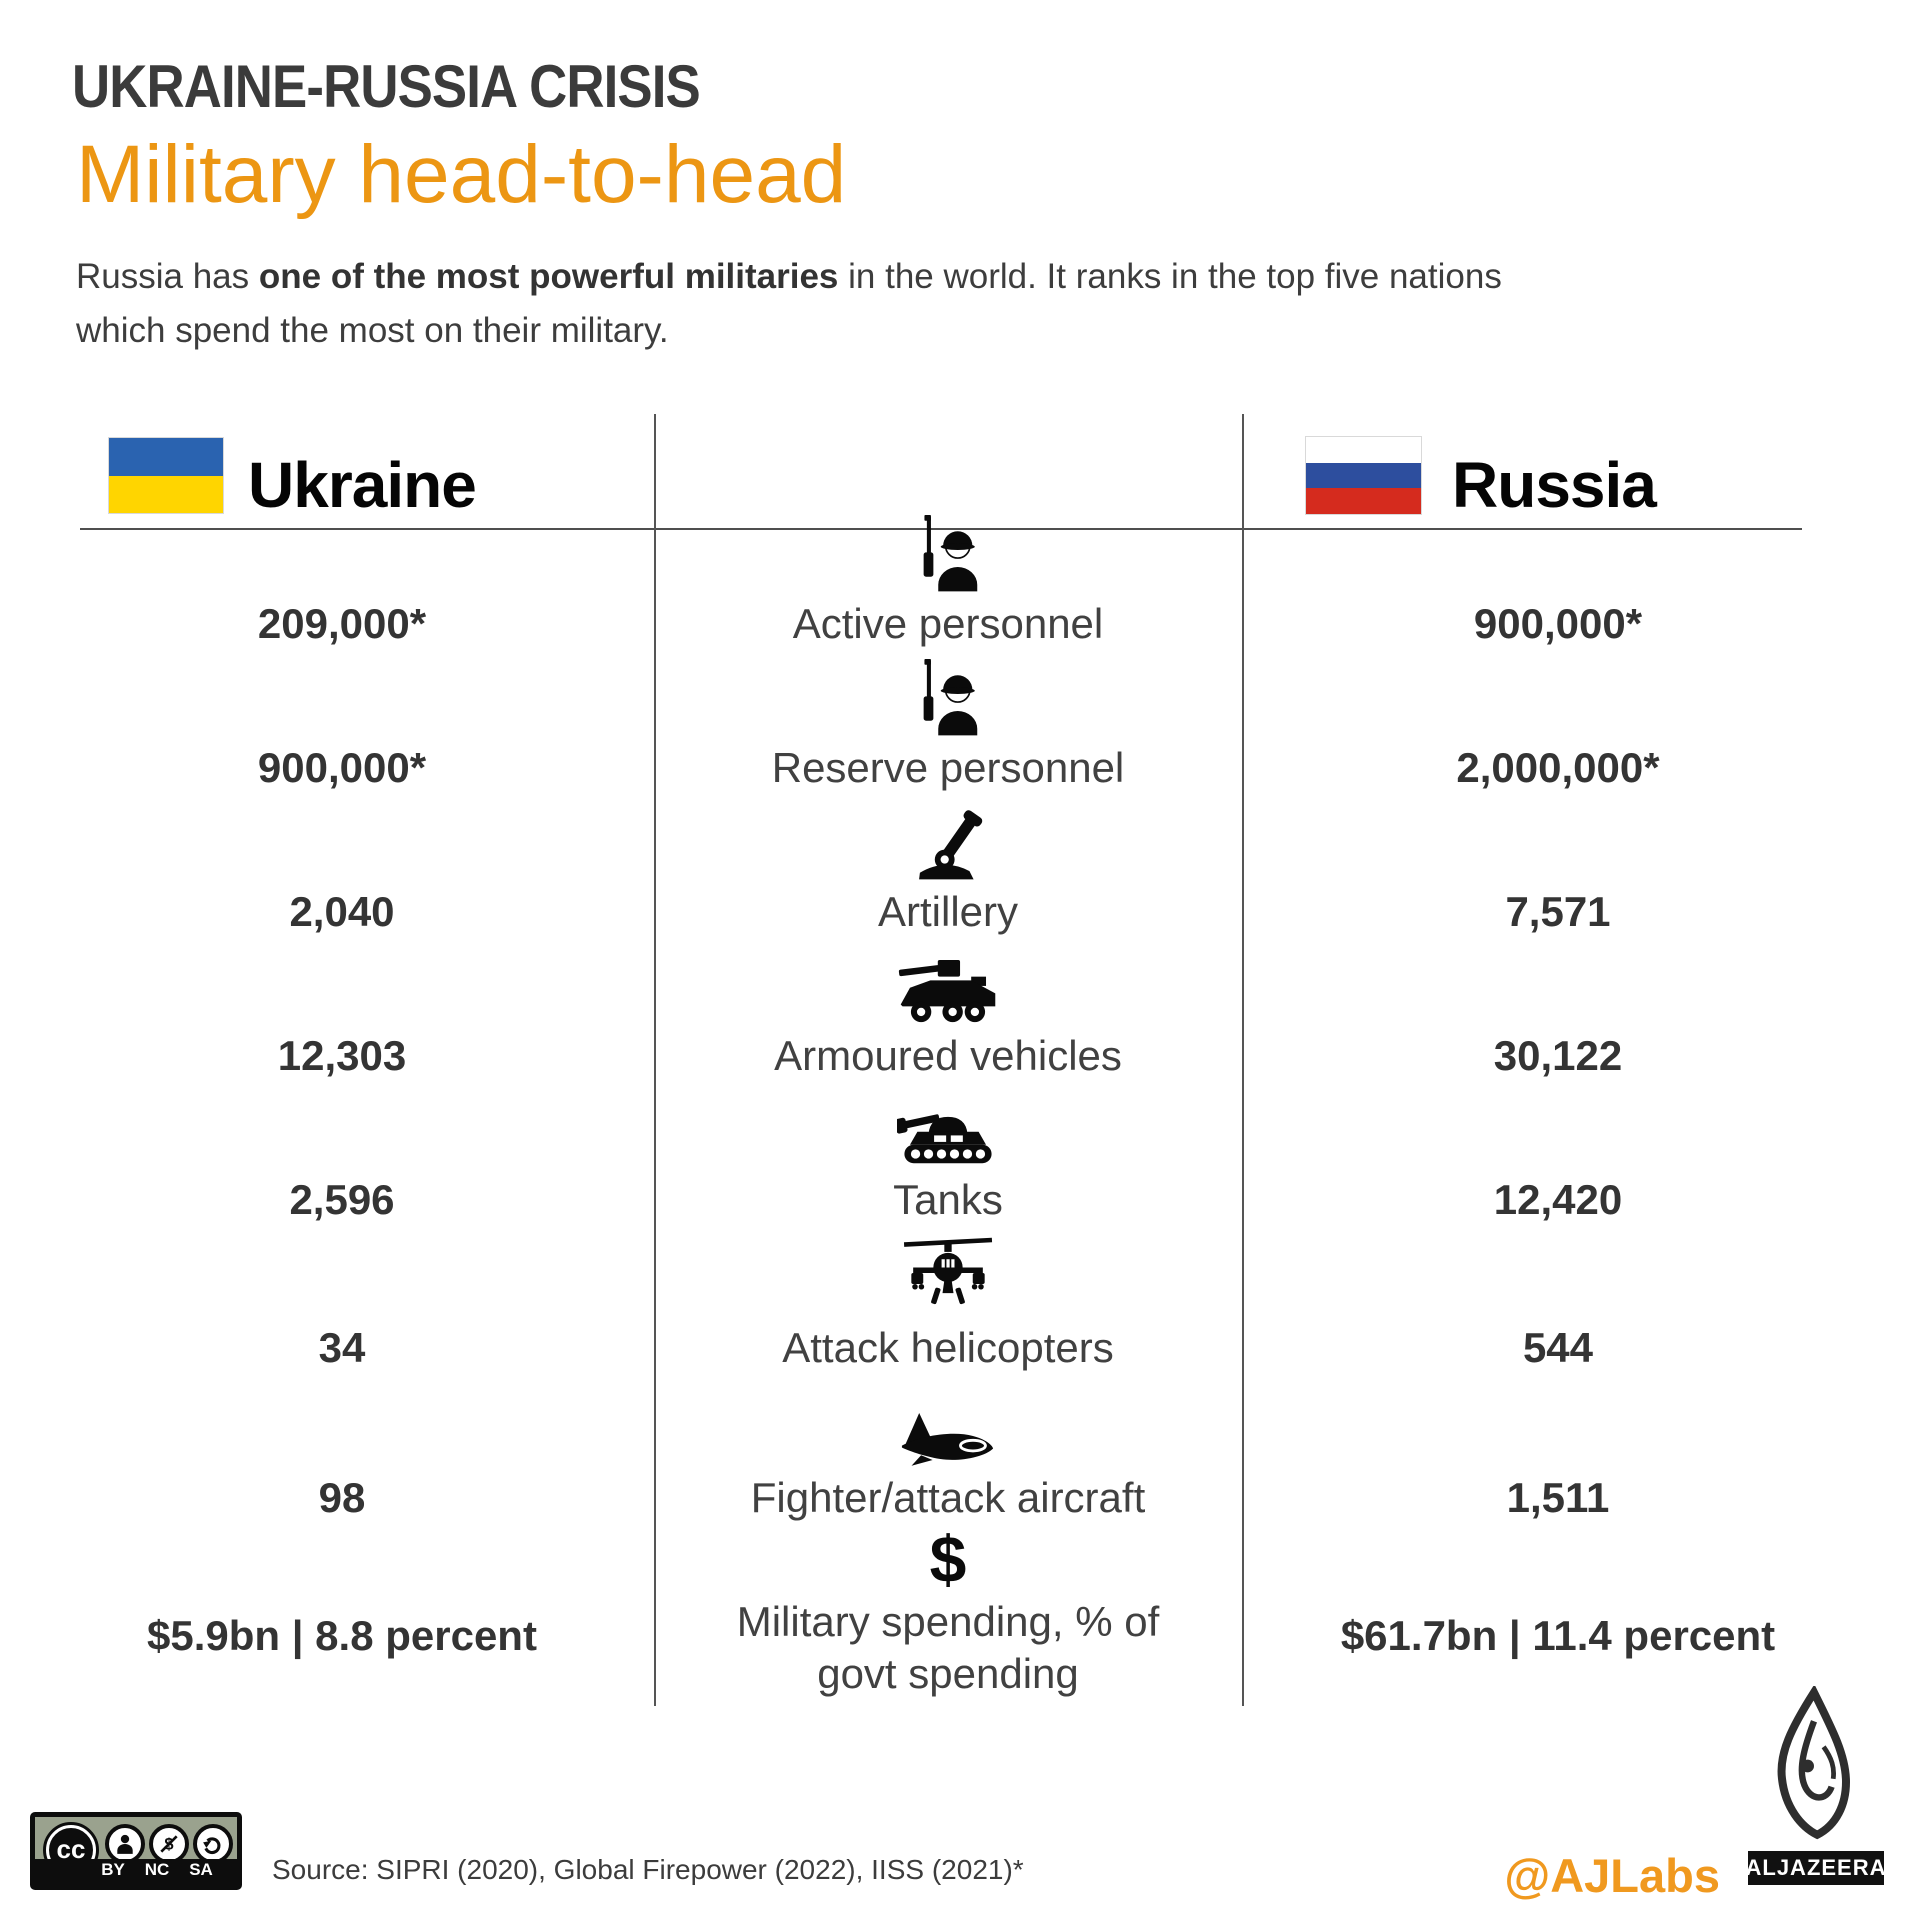 The height and width of the screenshot is (1921, 1921). Describe the element at coordinates (948, 1347) in the screenshot. I see `metric-label: Attack helicopters` at that location.